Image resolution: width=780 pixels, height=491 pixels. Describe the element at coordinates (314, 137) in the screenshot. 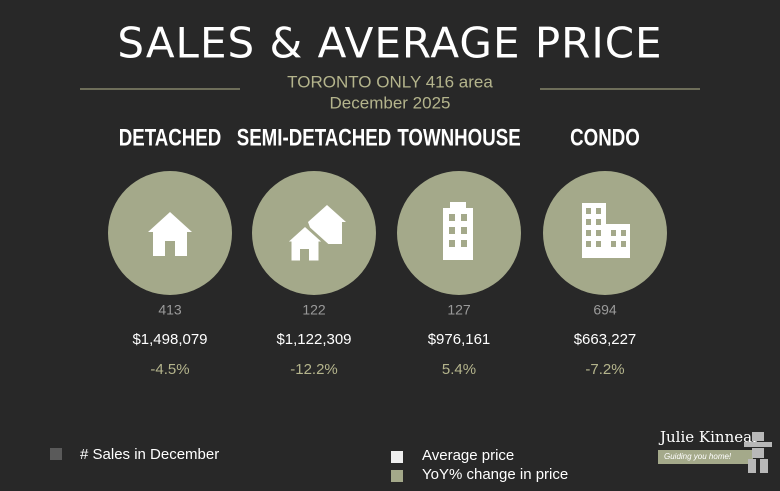

I see `type-name: SEMI-DETACHED` at that location.